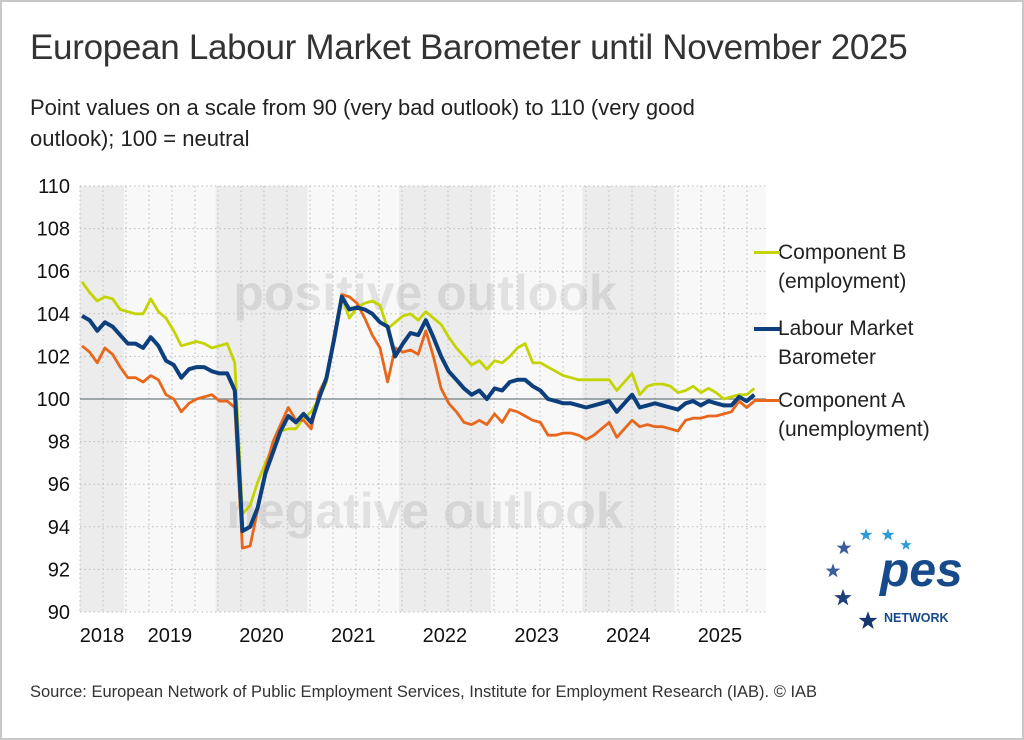 This screenshot has height=740, width=1024. I want to click on logo-subtext: NETWORK, so click(916, 618).